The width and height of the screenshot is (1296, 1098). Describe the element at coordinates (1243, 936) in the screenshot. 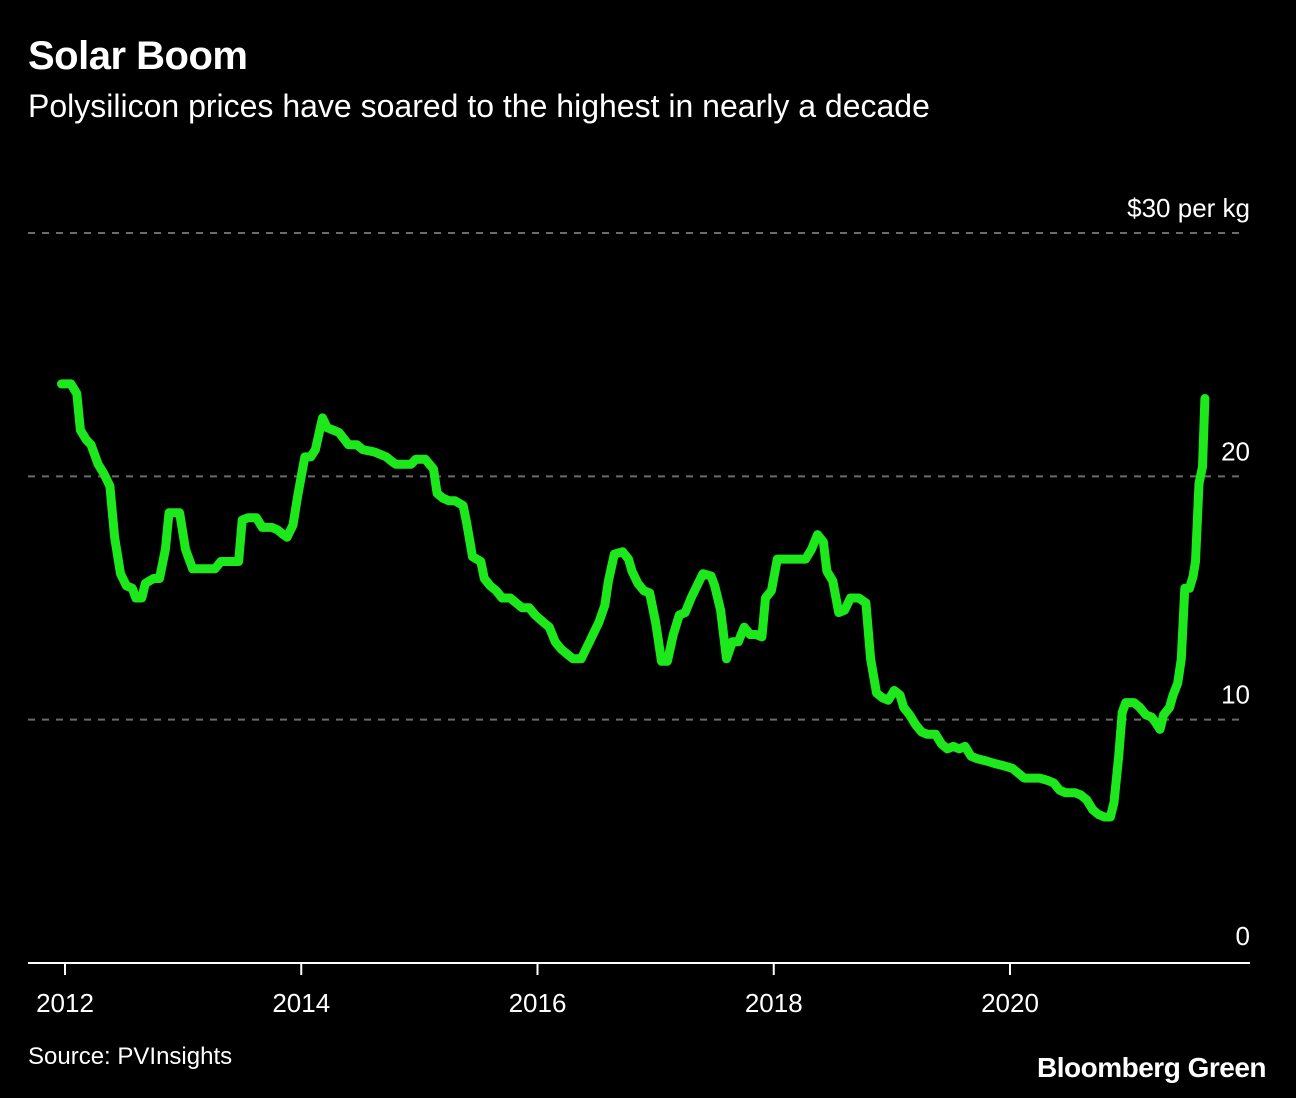

I see `y-tick-label: 0` at that location.